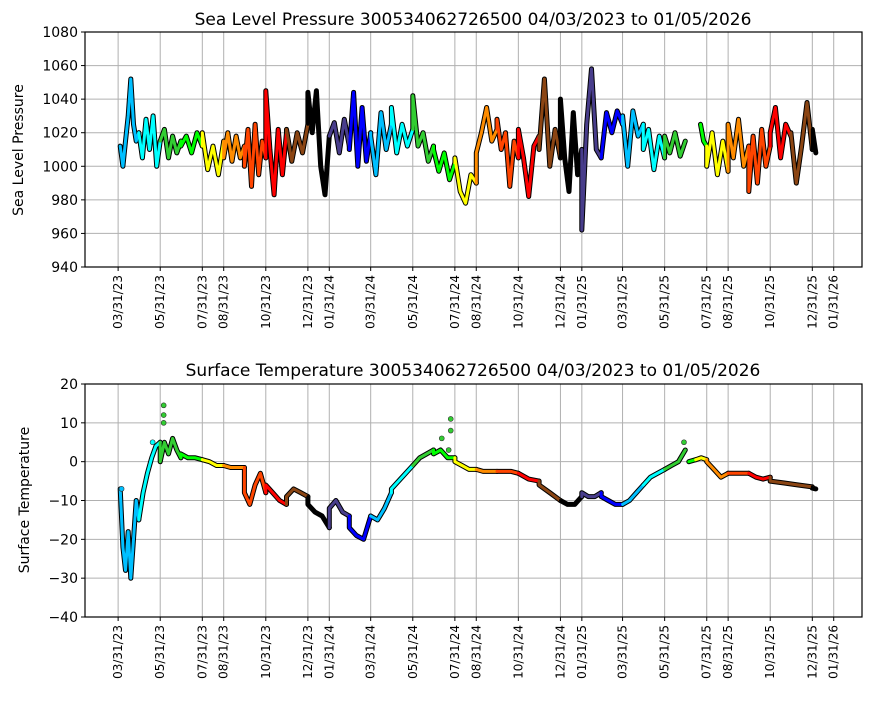  I want to click on x-tick-label: 07/31/25, so click(707, 652).